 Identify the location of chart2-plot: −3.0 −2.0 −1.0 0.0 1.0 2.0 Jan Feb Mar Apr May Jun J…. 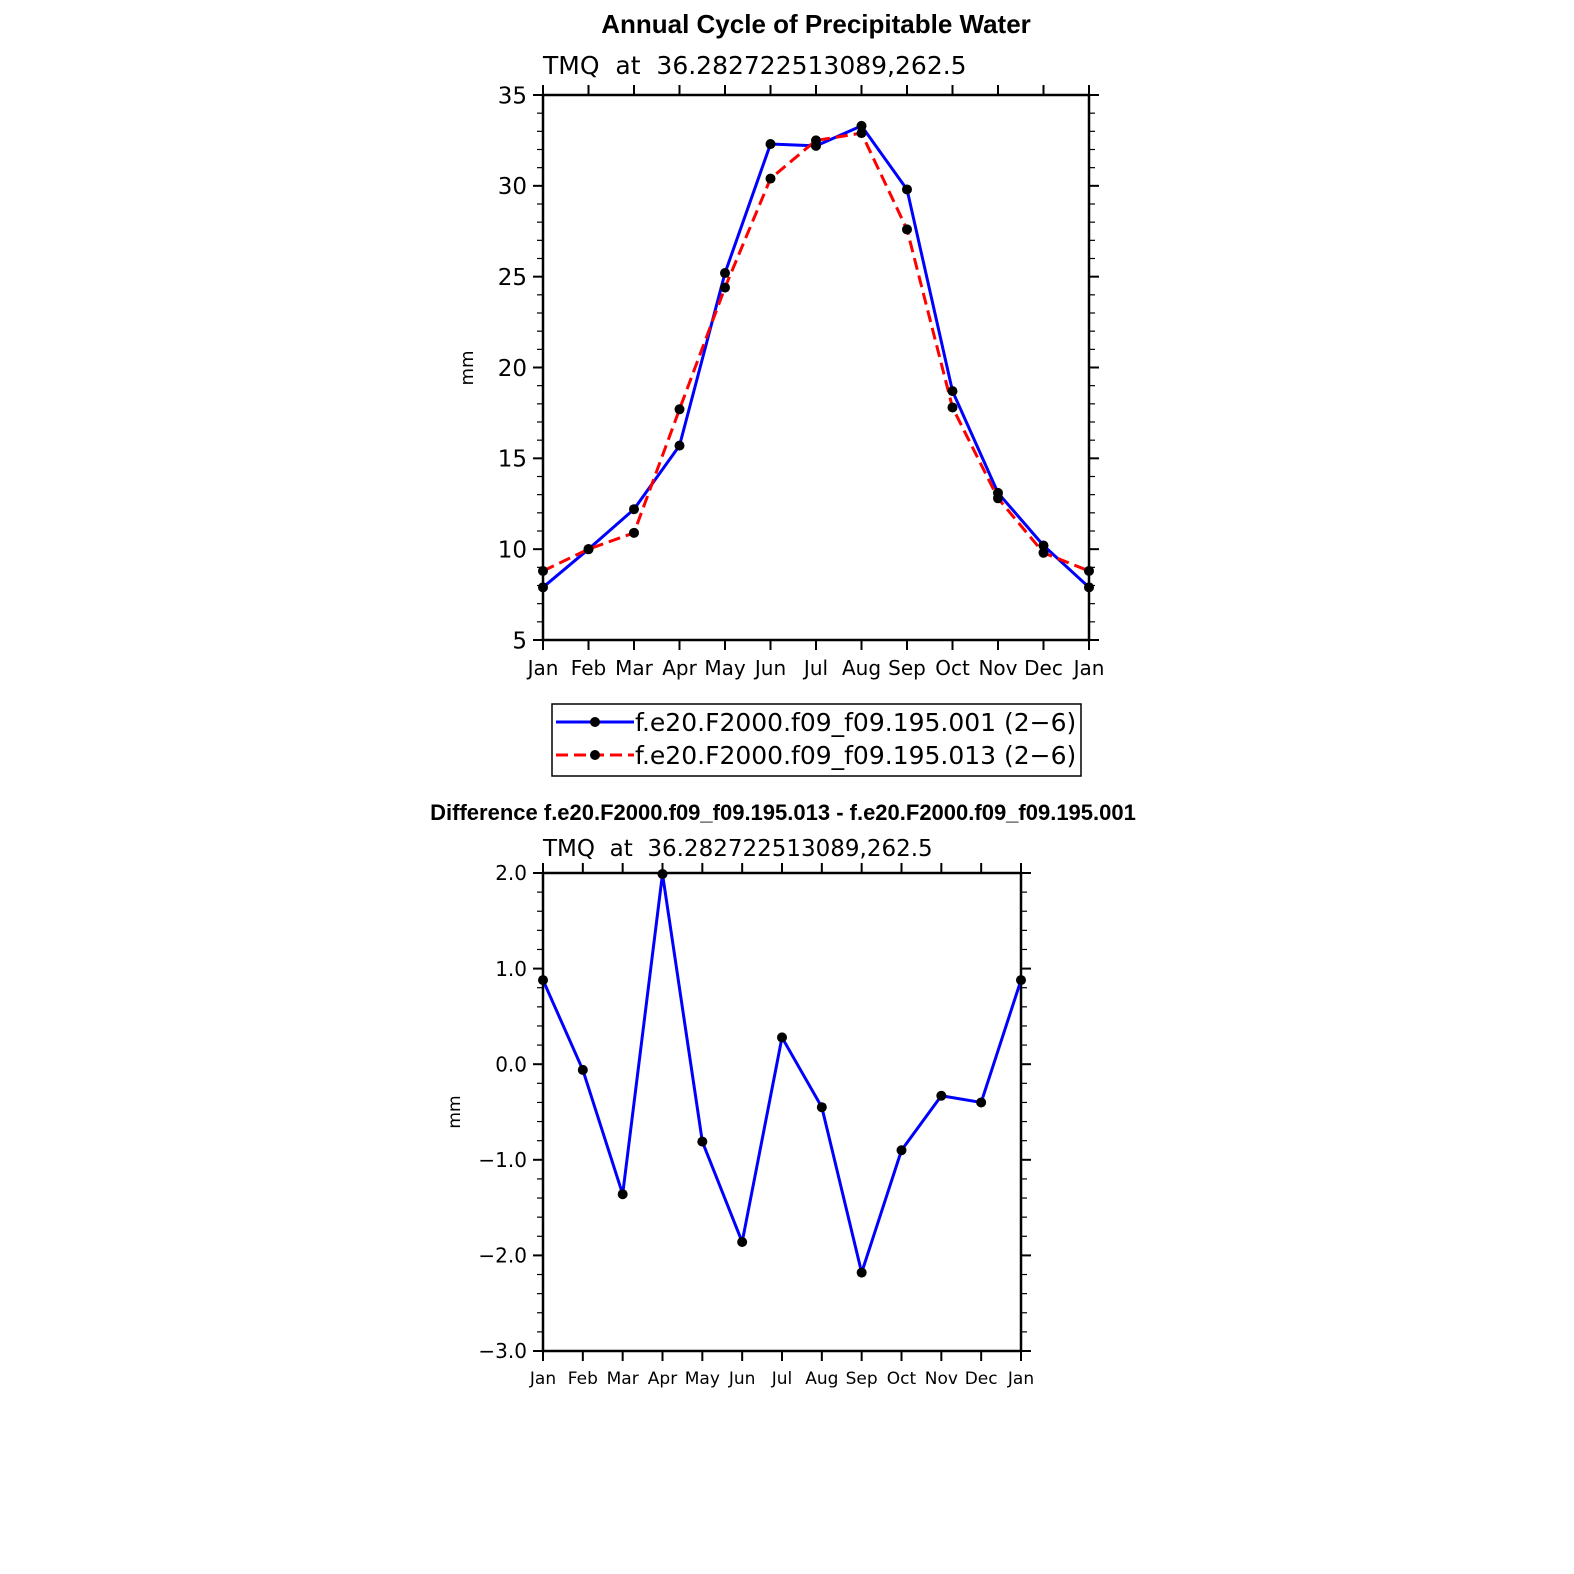
(756, 1125).